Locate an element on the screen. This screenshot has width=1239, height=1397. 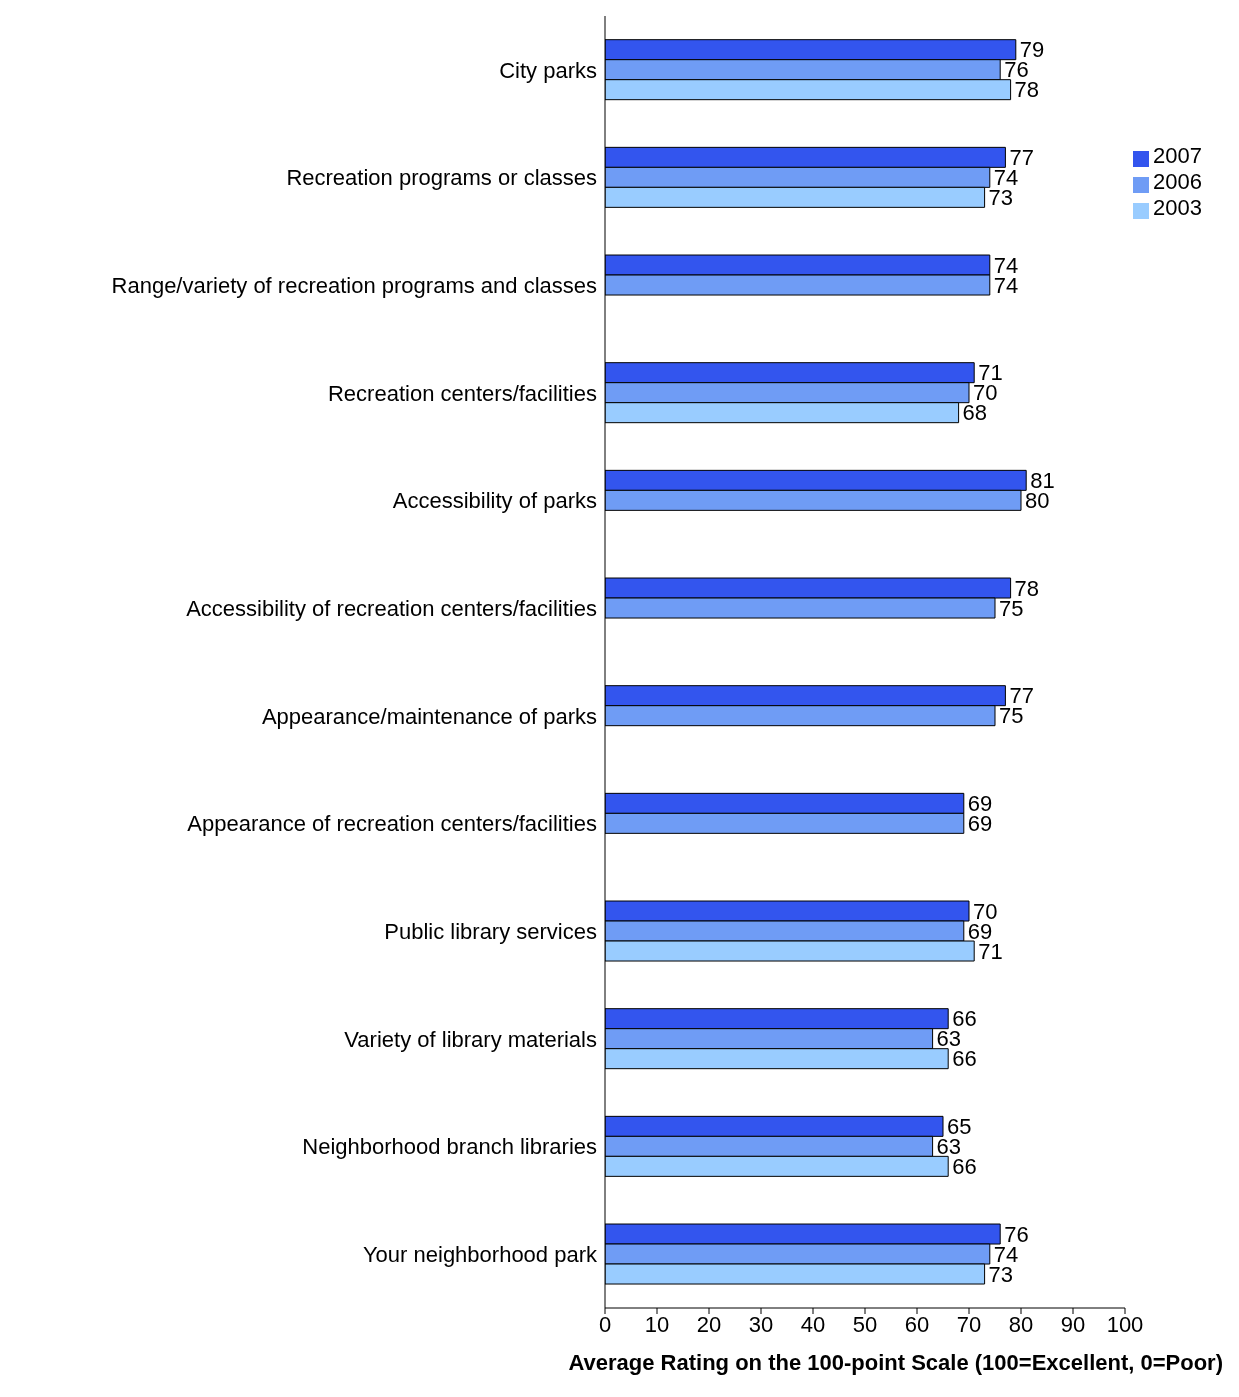
legend-label: 2007 is located at coordinates (1177, 155).